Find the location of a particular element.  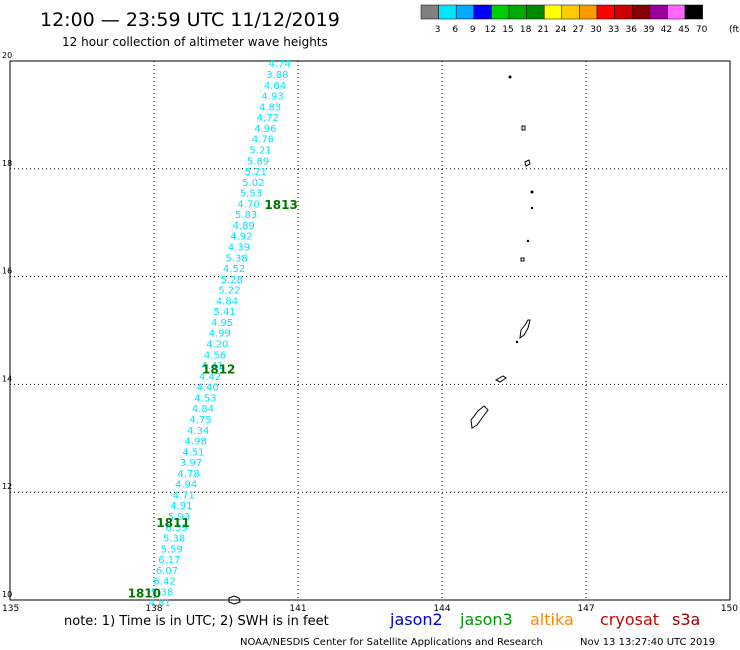

swh-data-label: 4.89 is located at coordinates (244, 226).